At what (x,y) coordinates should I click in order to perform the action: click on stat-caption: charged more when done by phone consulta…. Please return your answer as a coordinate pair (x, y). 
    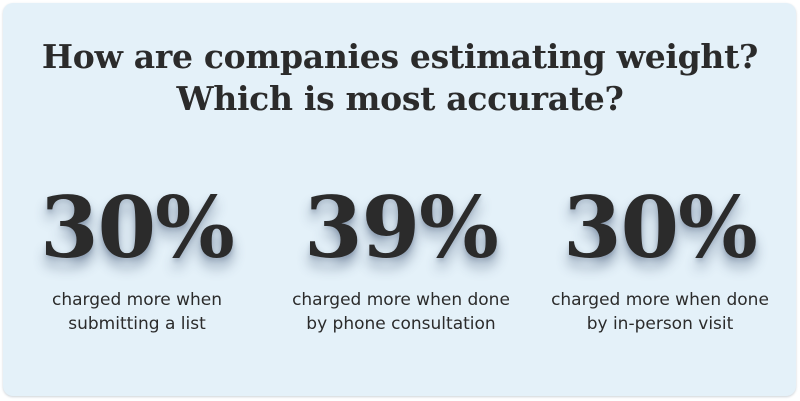
    Looking at the image, I should click on (401, 312).